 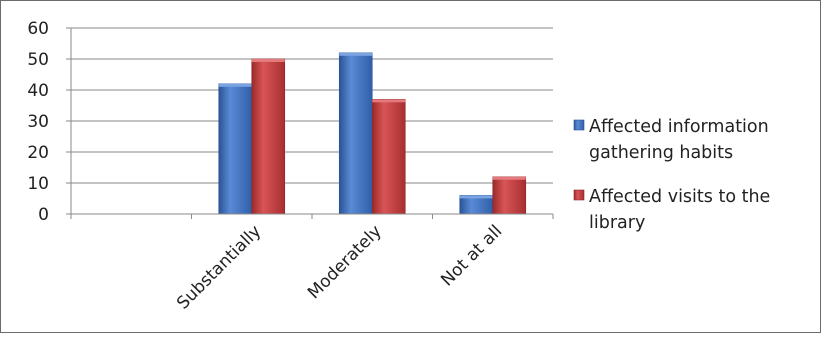 I want to click on category-label: Substantially, so click(x=219, y=267).